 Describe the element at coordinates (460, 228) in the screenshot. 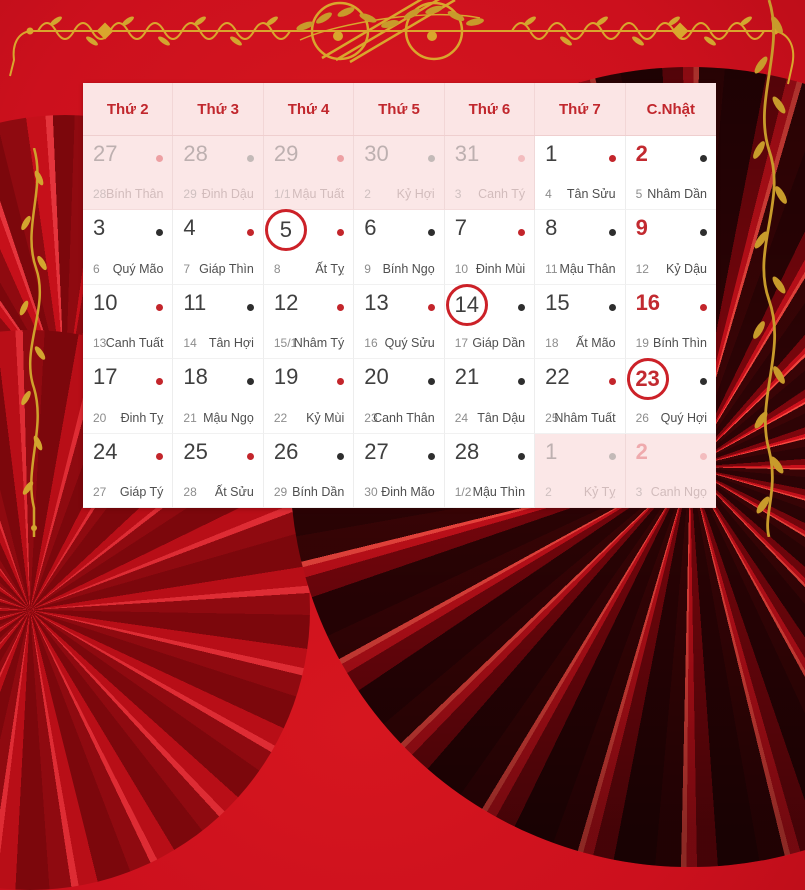

I see `solar-date: 7` at that location.